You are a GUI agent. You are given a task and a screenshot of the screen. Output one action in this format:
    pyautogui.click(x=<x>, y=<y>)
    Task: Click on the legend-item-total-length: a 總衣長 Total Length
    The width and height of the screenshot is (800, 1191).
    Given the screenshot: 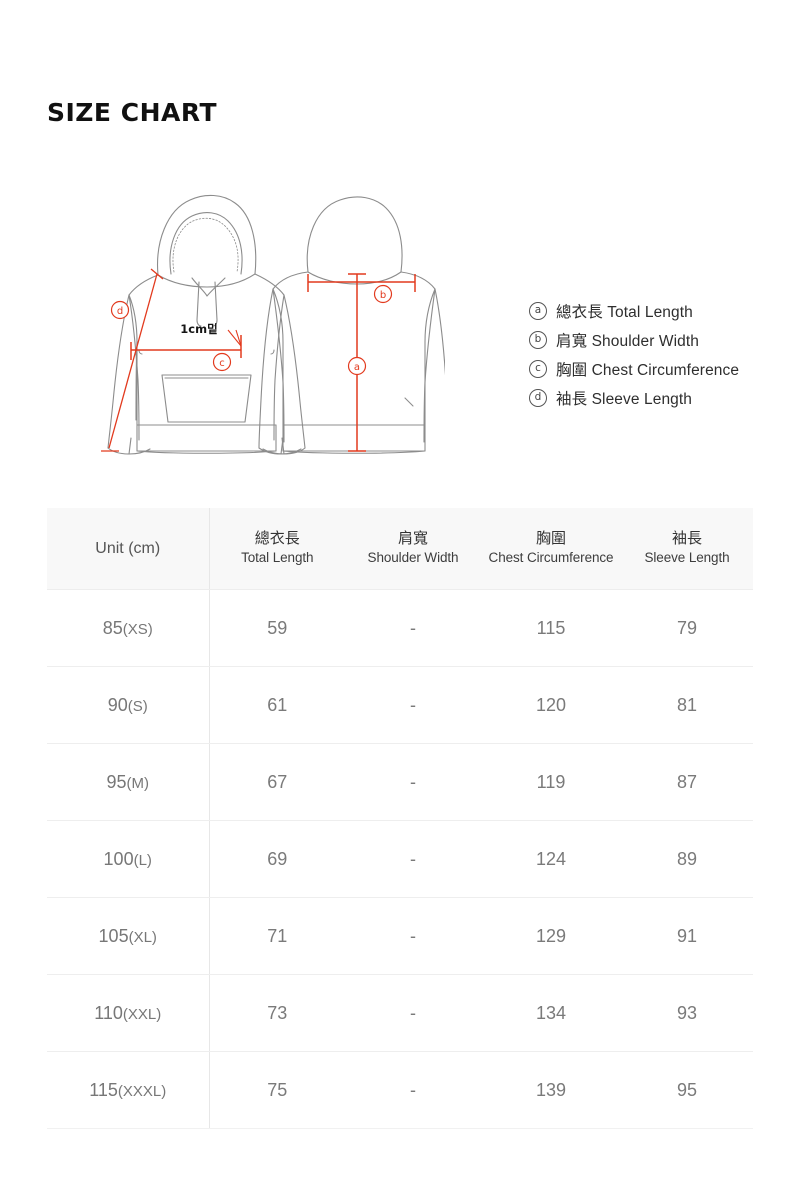 What is the action you would take?
    pyautogui.click(x=661, y=310)
    